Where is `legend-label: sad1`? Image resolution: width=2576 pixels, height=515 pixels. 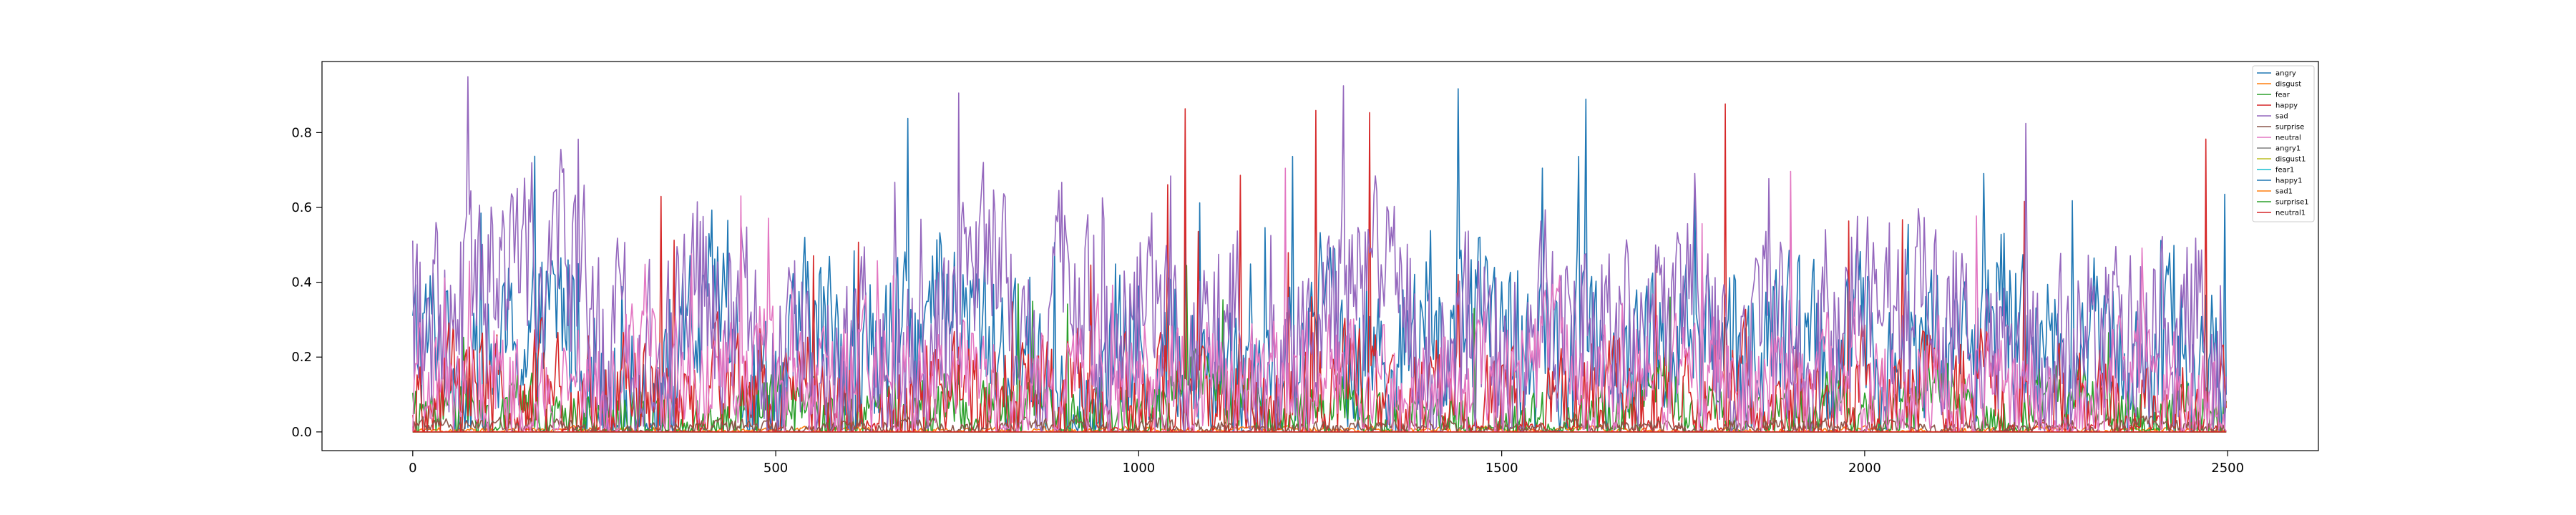 legend-label: sad1 is located at coordinates (2284, 192).